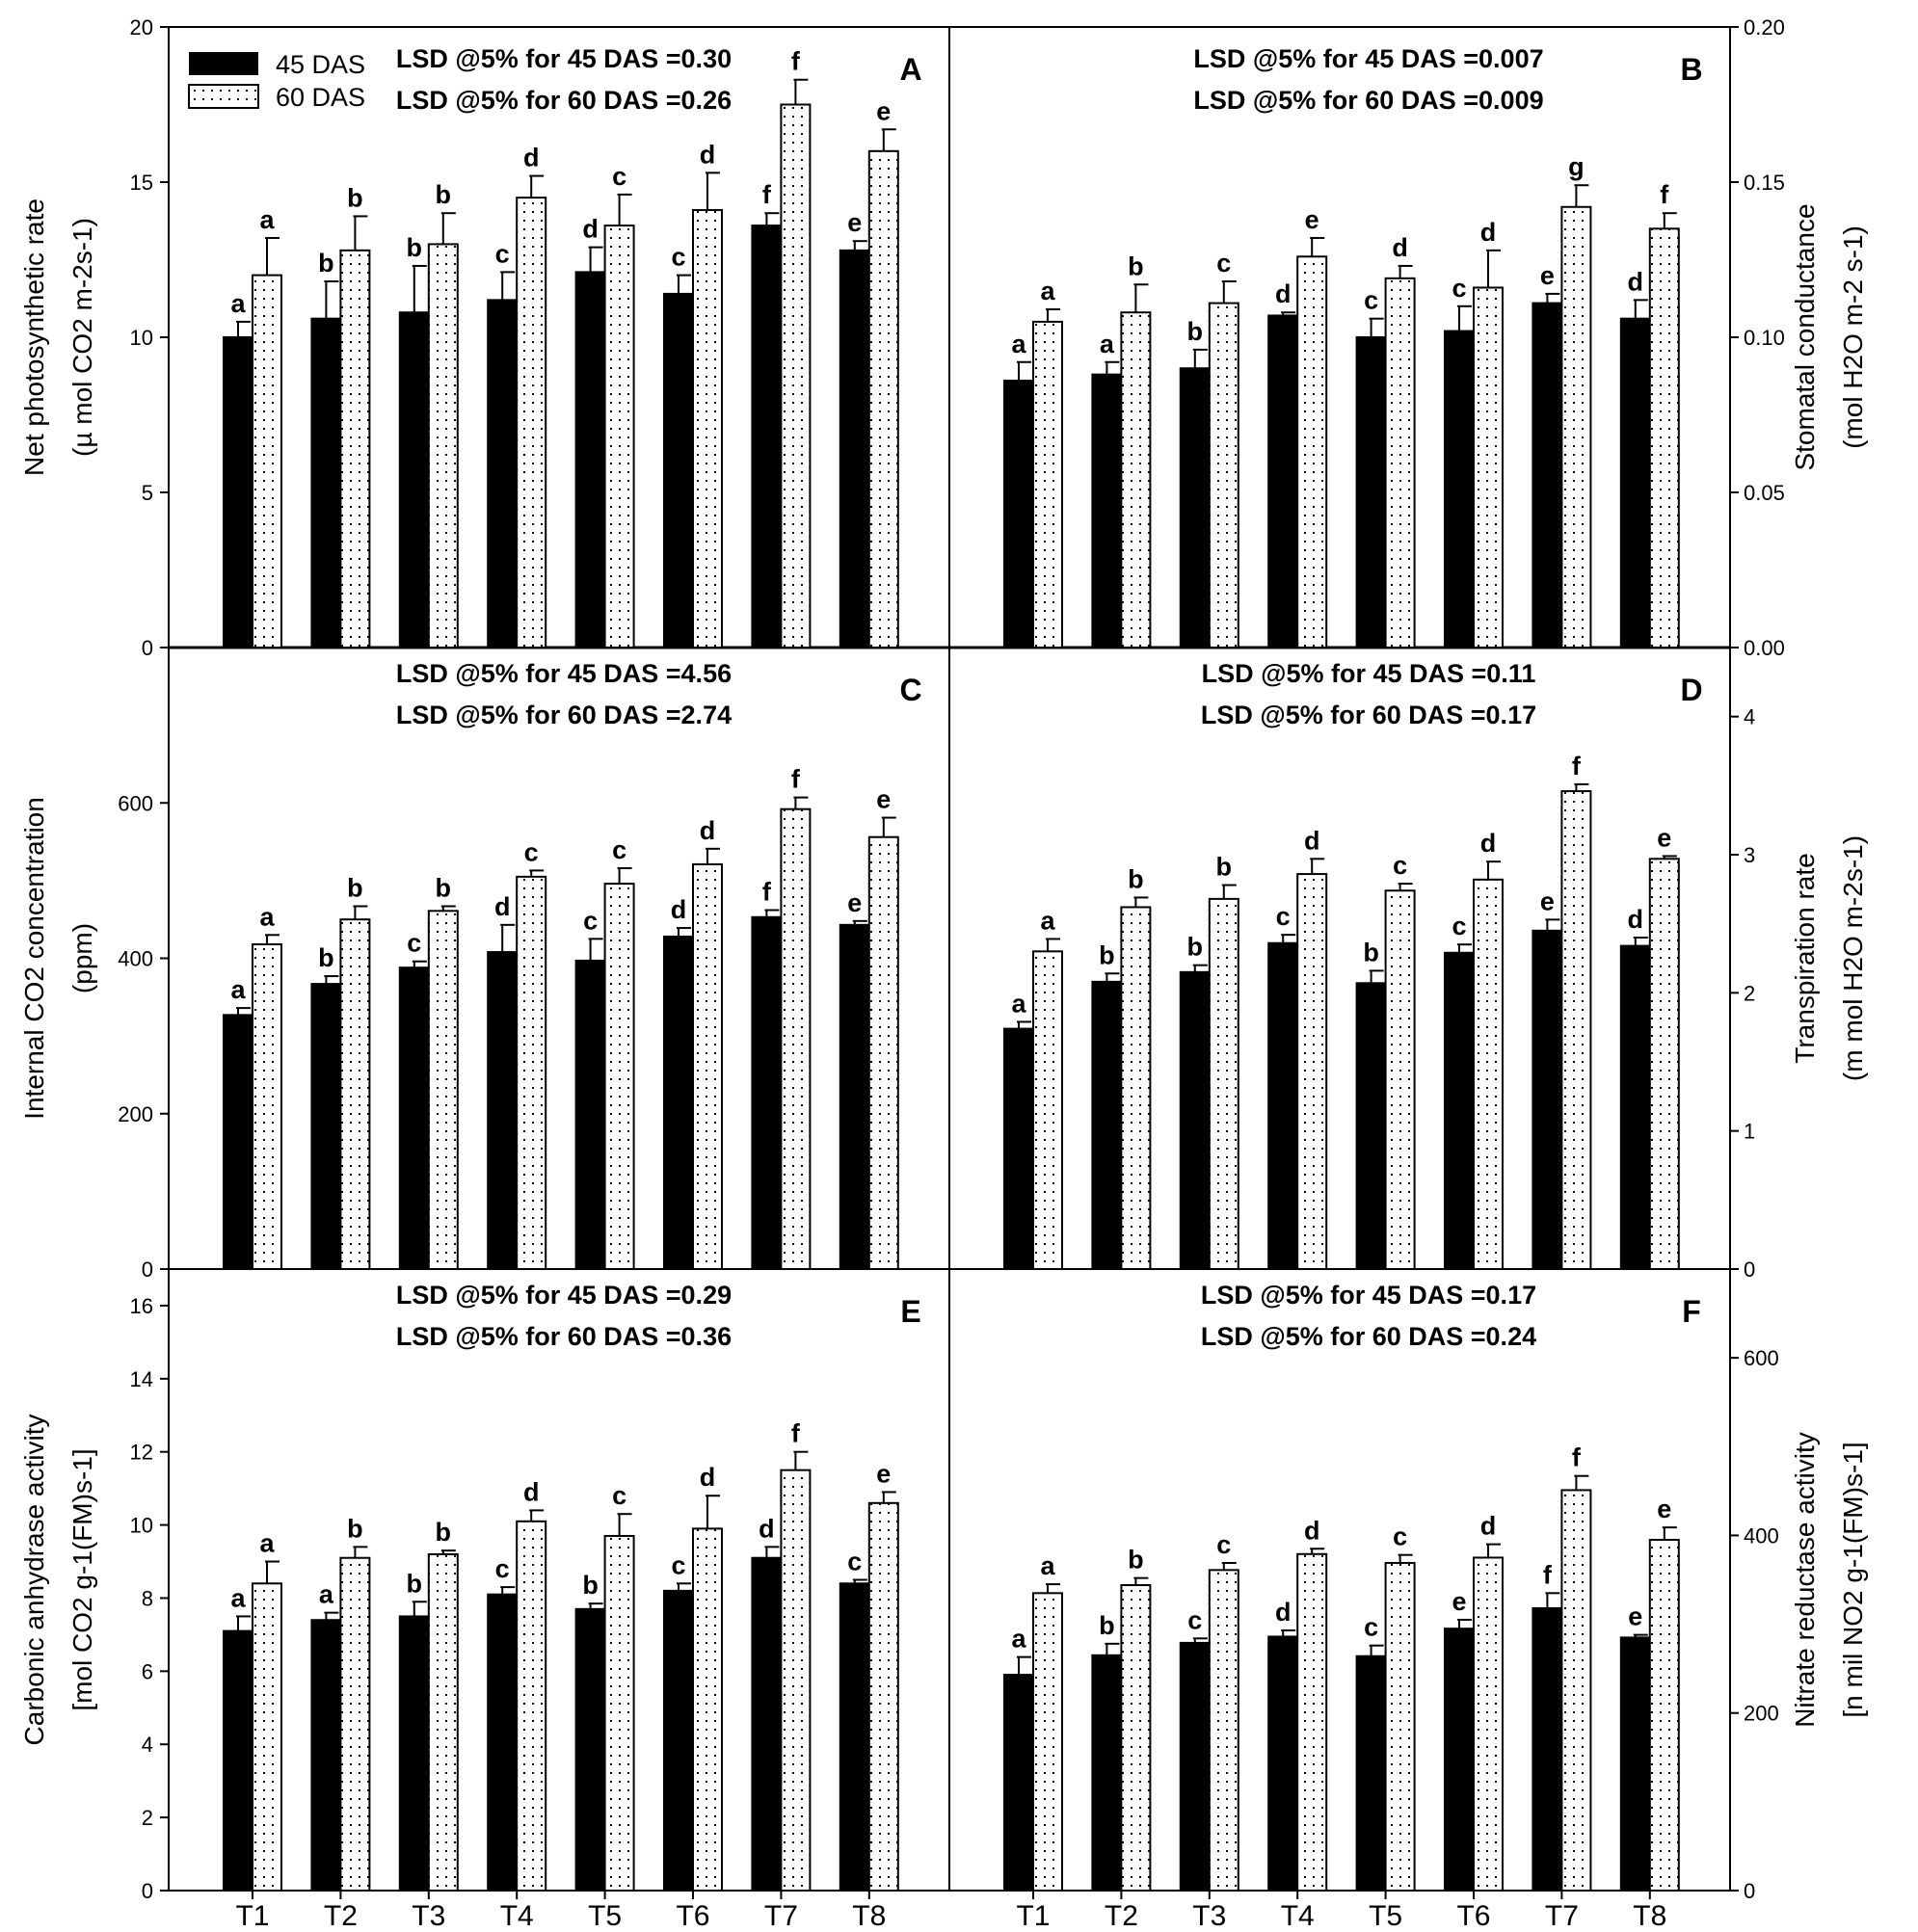  I want to click on x-tick-label: T5, so click(1385, 1916).